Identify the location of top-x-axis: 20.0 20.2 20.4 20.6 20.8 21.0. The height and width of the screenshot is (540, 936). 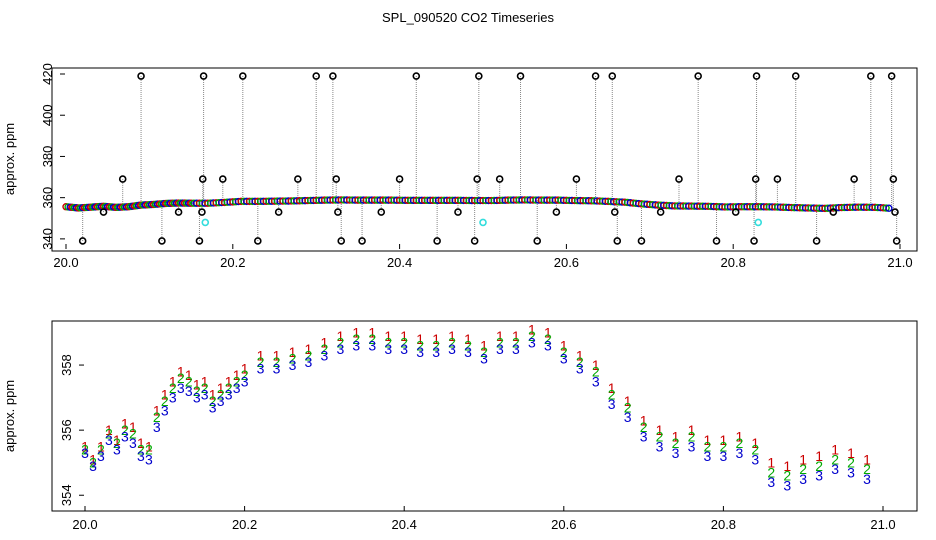
(483, 257).